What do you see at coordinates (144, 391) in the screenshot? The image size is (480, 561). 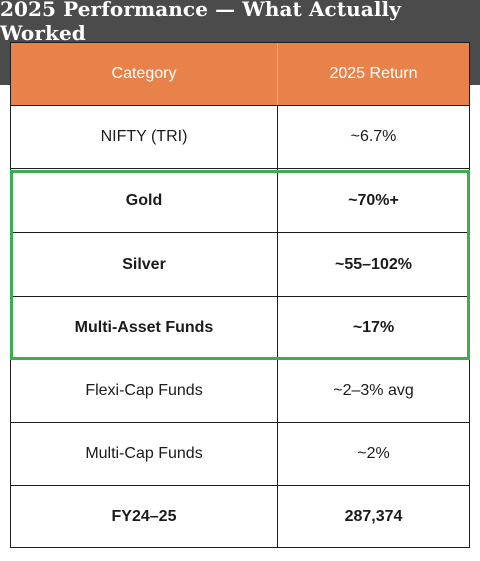 I see `cell-category: Flexi-Cap Funds` at bounding box center [144, 391].